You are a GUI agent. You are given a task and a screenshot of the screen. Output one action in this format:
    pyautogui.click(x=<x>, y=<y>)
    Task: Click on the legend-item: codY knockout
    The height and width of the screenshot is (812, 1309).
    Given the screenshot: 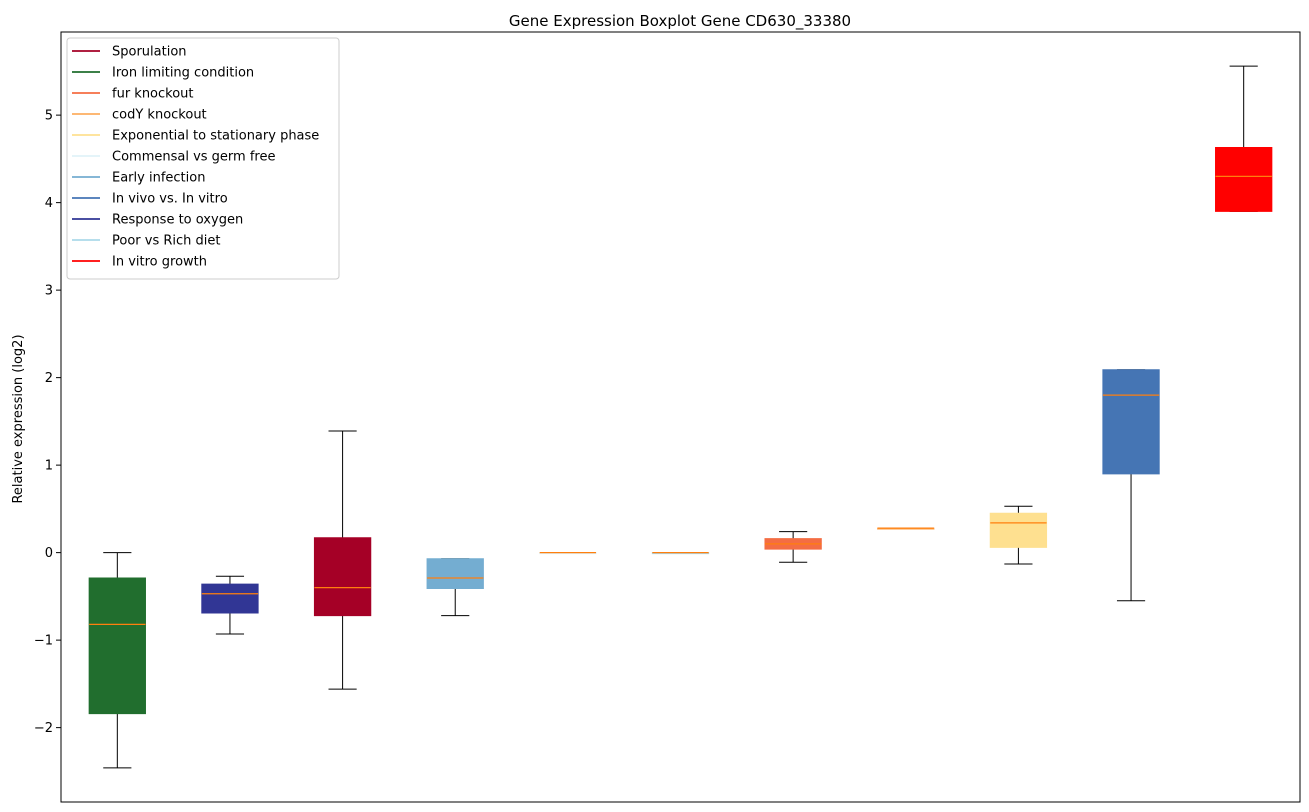 What is the action you would take?
    pyautogui.click(x=139, y=115)
    